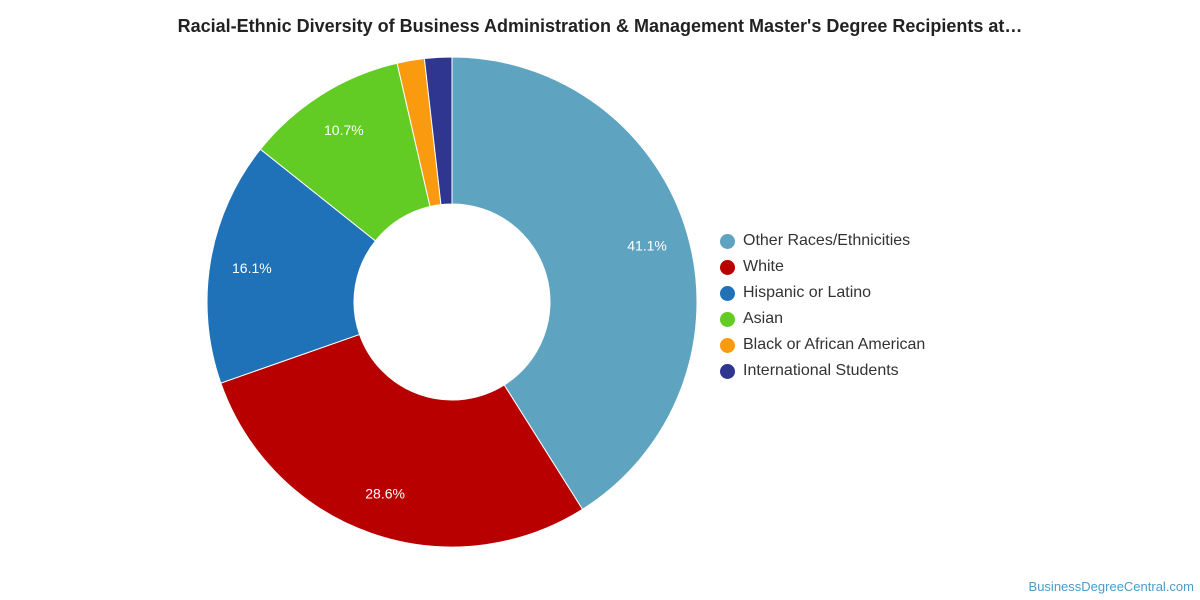  Describe the element at coordinates (647, 246) in the screenshot. I see `data-label-other-races-ethnicities: 41.1%` at that location.